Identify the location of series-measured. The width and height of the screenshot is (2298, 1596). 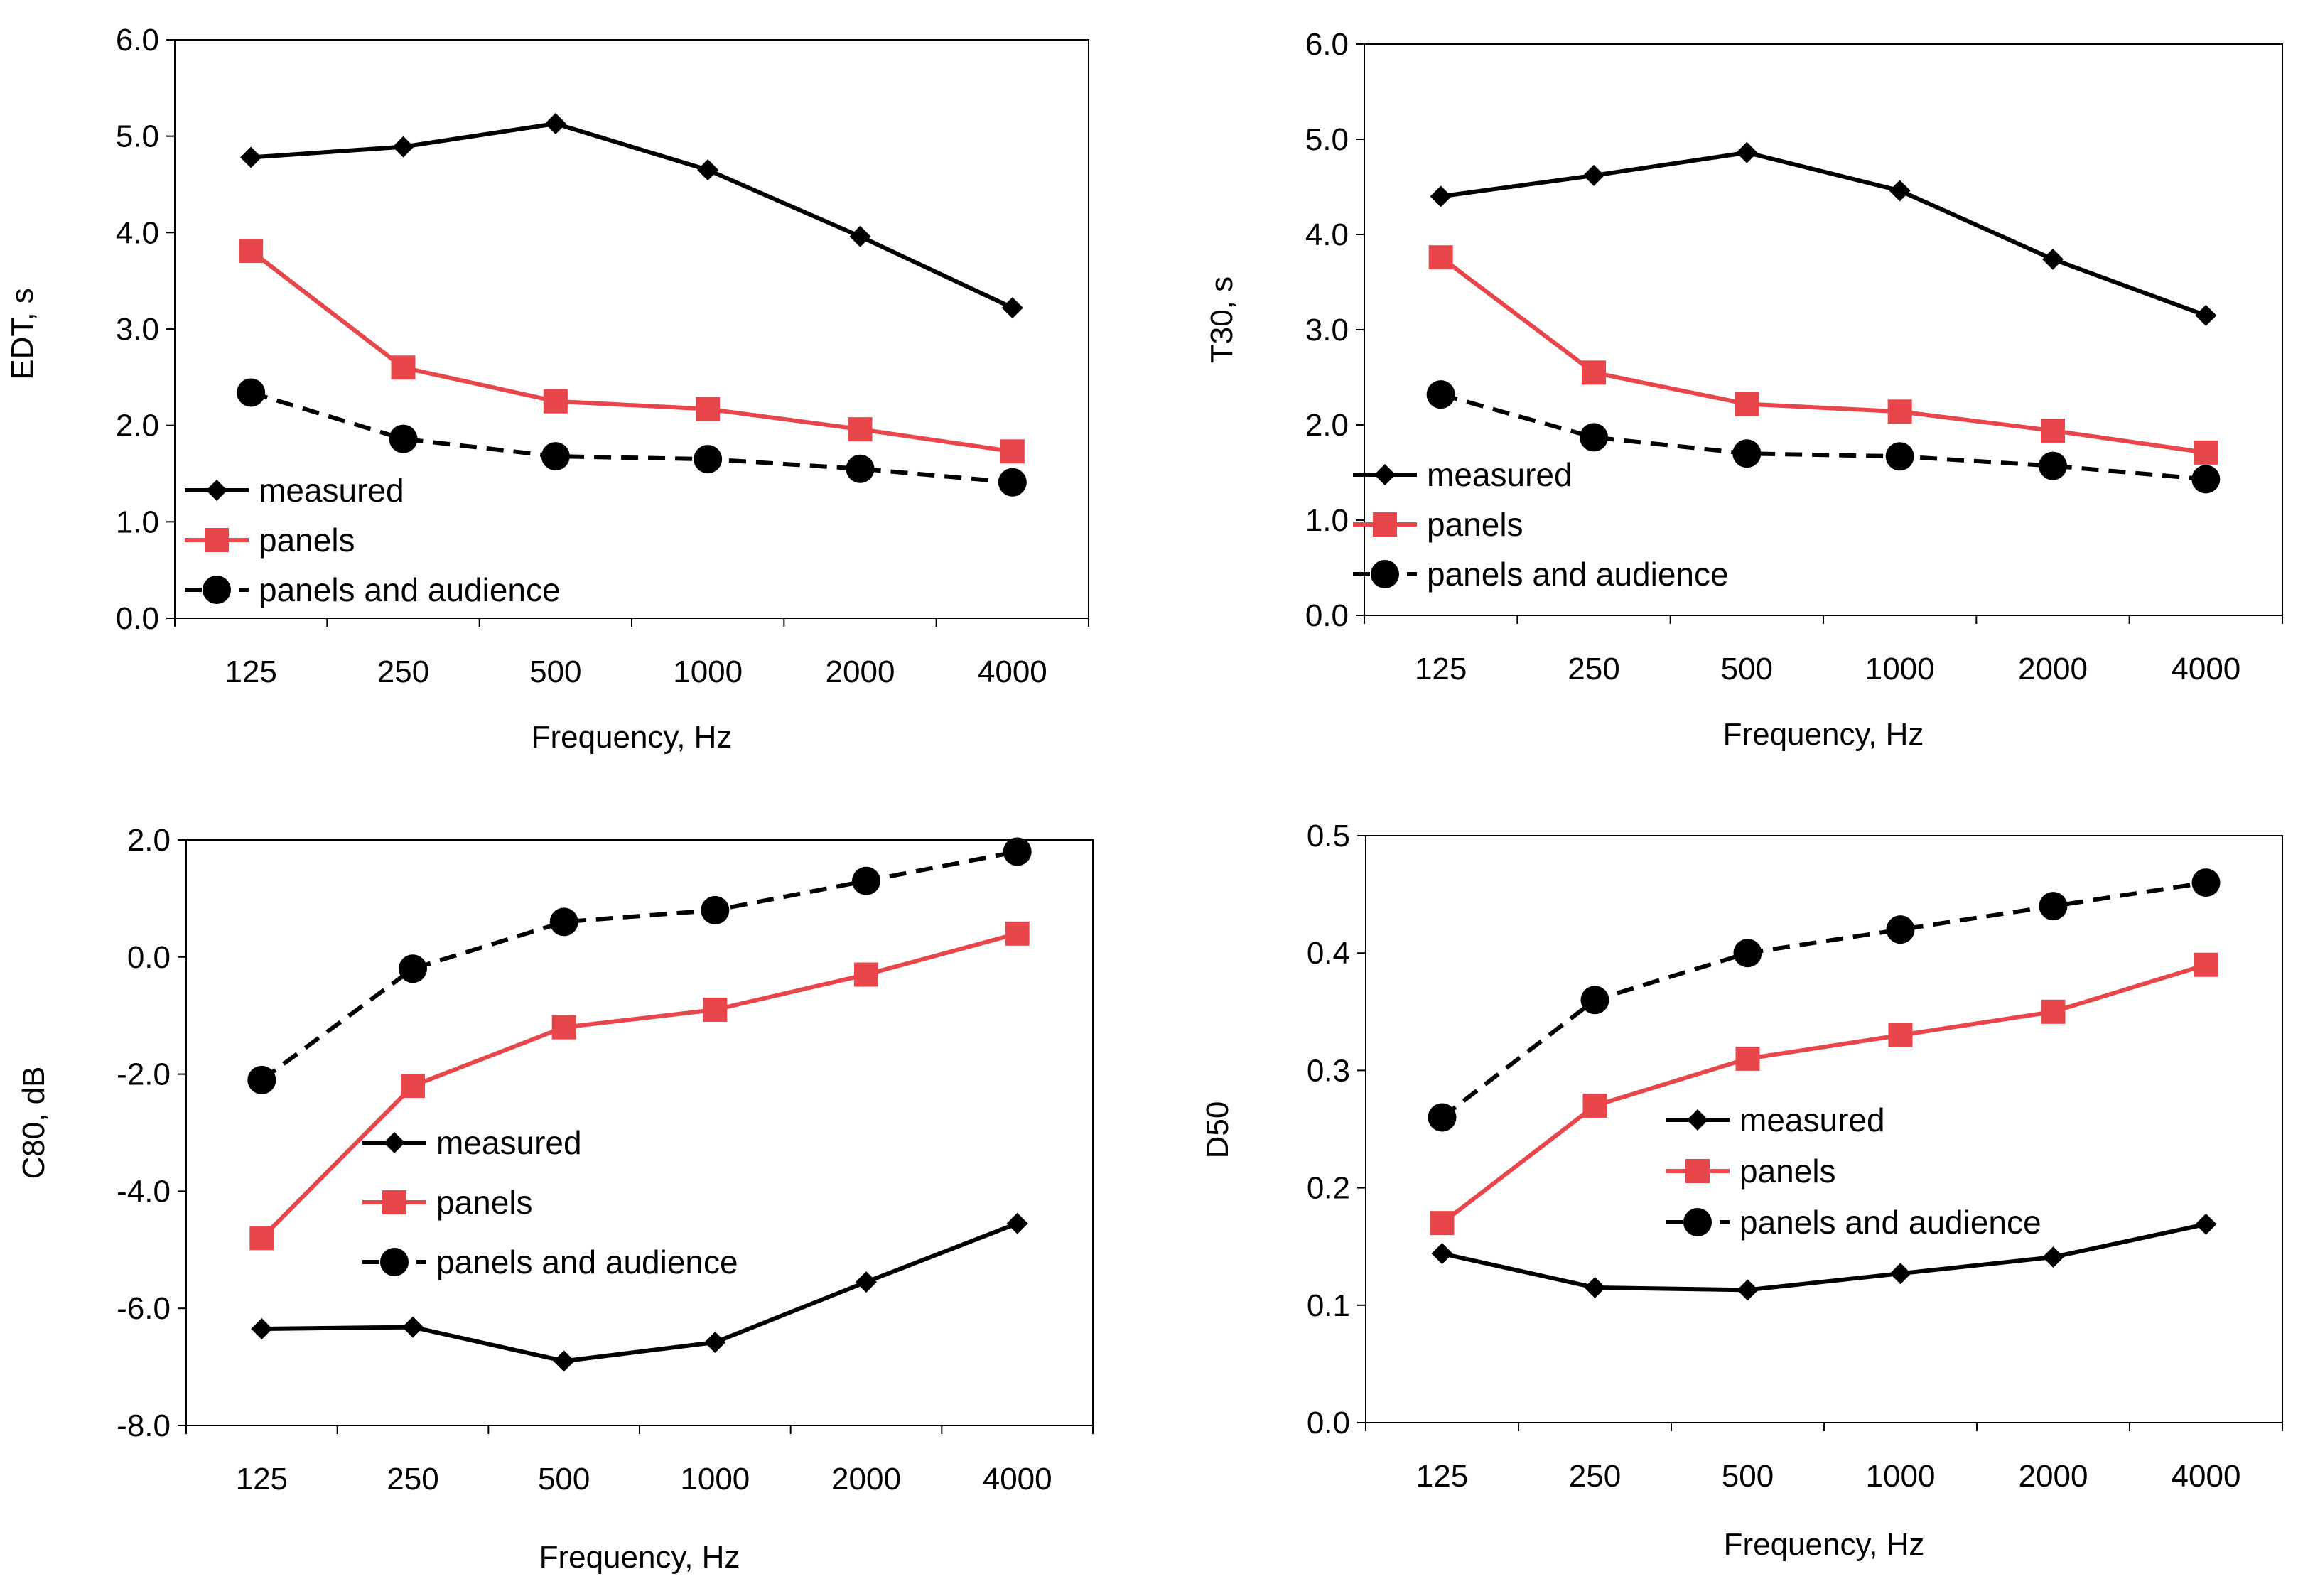
(639, 1292).